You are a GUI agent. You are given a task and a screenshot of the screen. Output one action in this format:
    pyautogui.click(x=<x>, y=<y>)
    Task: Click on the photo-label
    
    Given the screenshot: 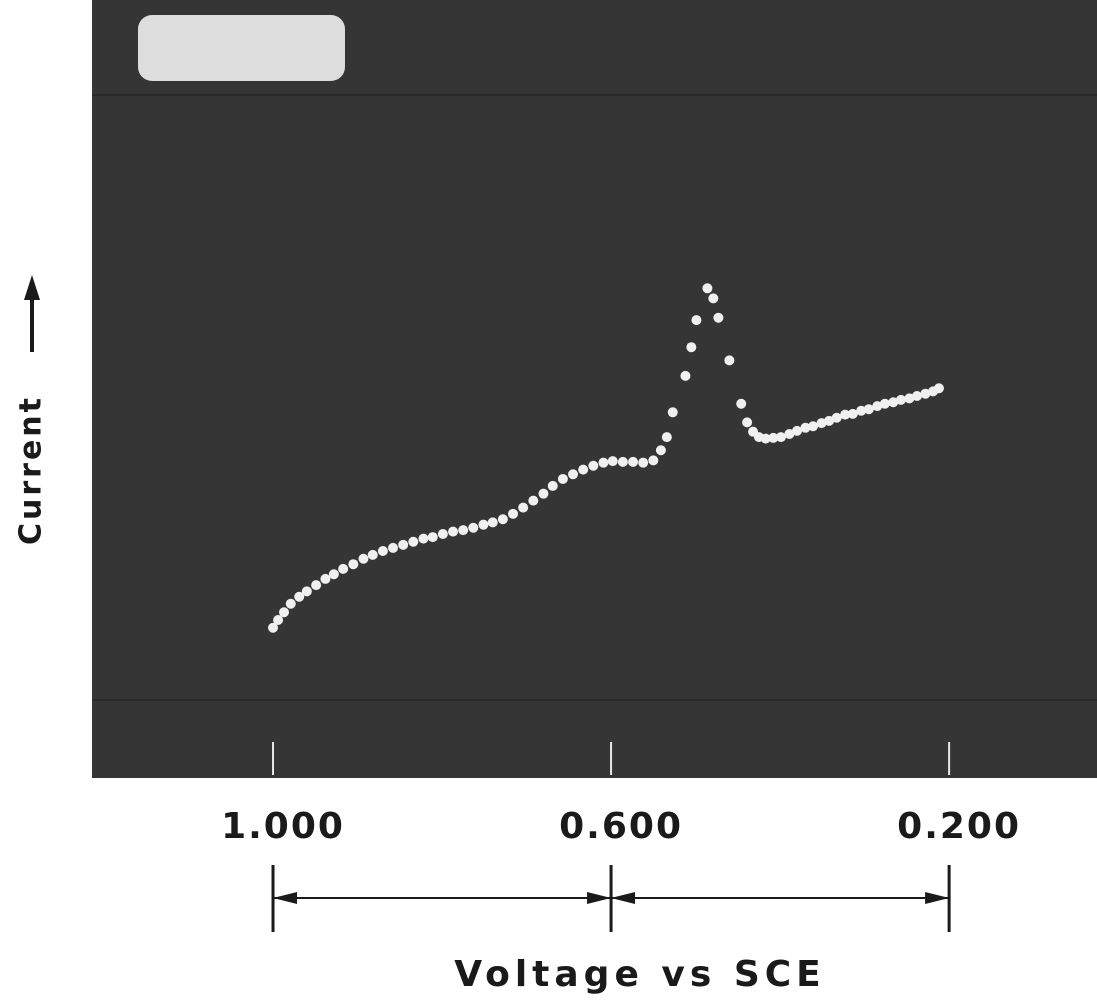 What is the action you would take?
    pyautogui.click(x=241, y=48)
    